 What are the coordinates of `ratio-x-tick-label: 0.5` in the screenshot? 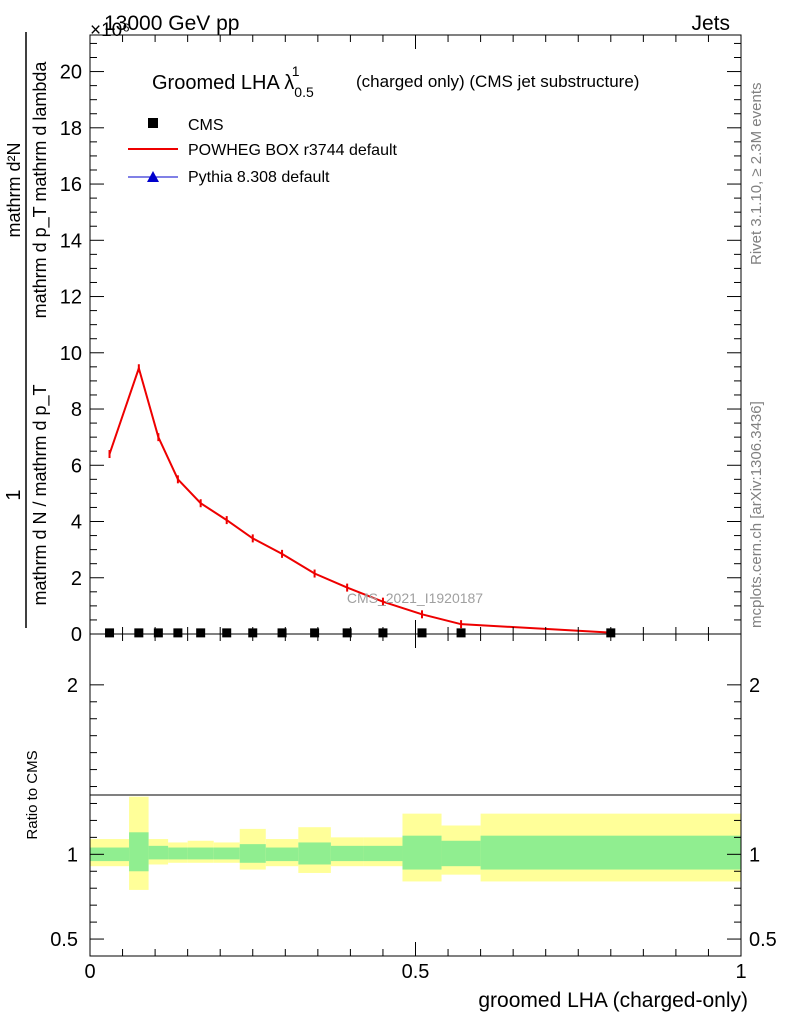 It's located at (416, 972).